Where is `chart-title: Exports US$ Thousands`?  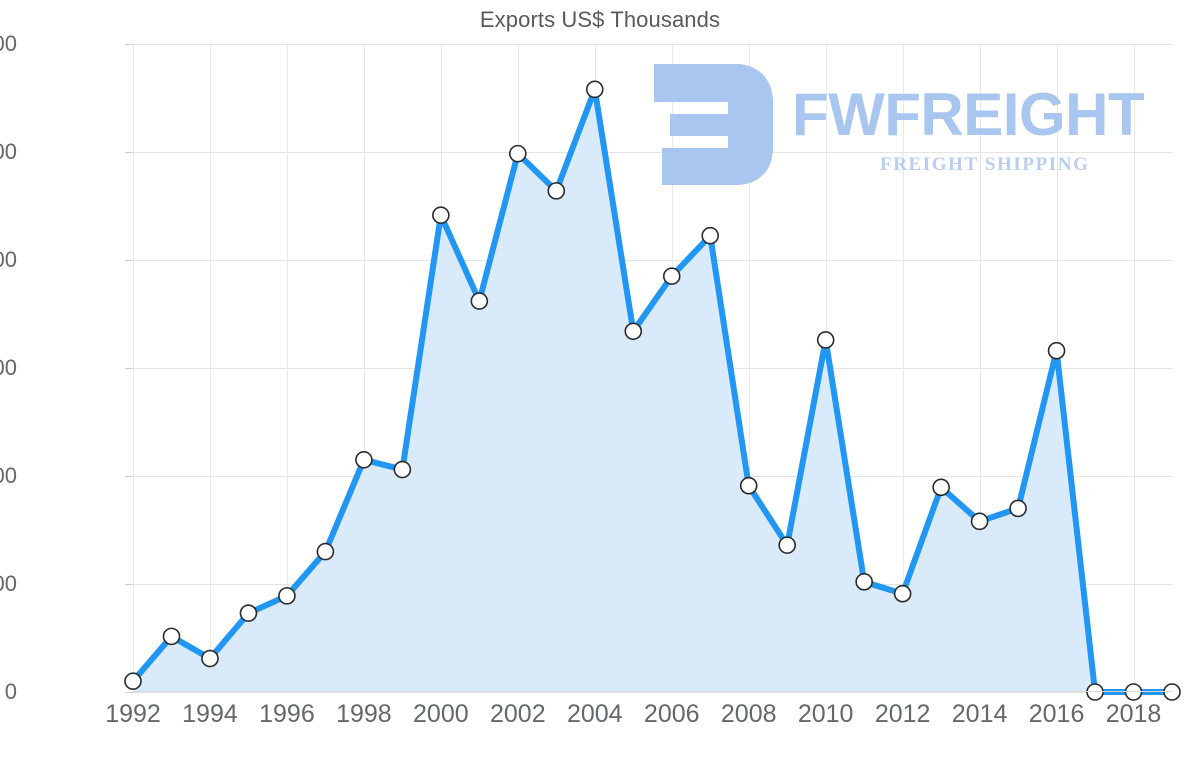
chart-title: Exports US$ Thousands is located at coordinates (600, 19).